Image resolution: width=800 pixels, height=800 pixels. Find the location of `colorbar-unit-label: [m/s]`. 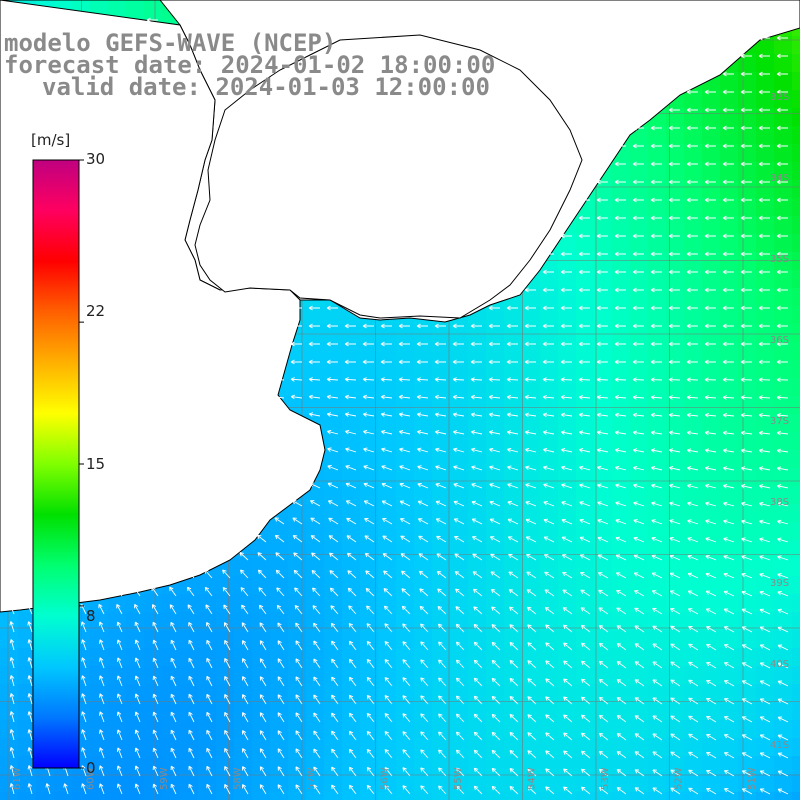

colorbar-unit-label: [m/s] is located at coordinates (51, 140).